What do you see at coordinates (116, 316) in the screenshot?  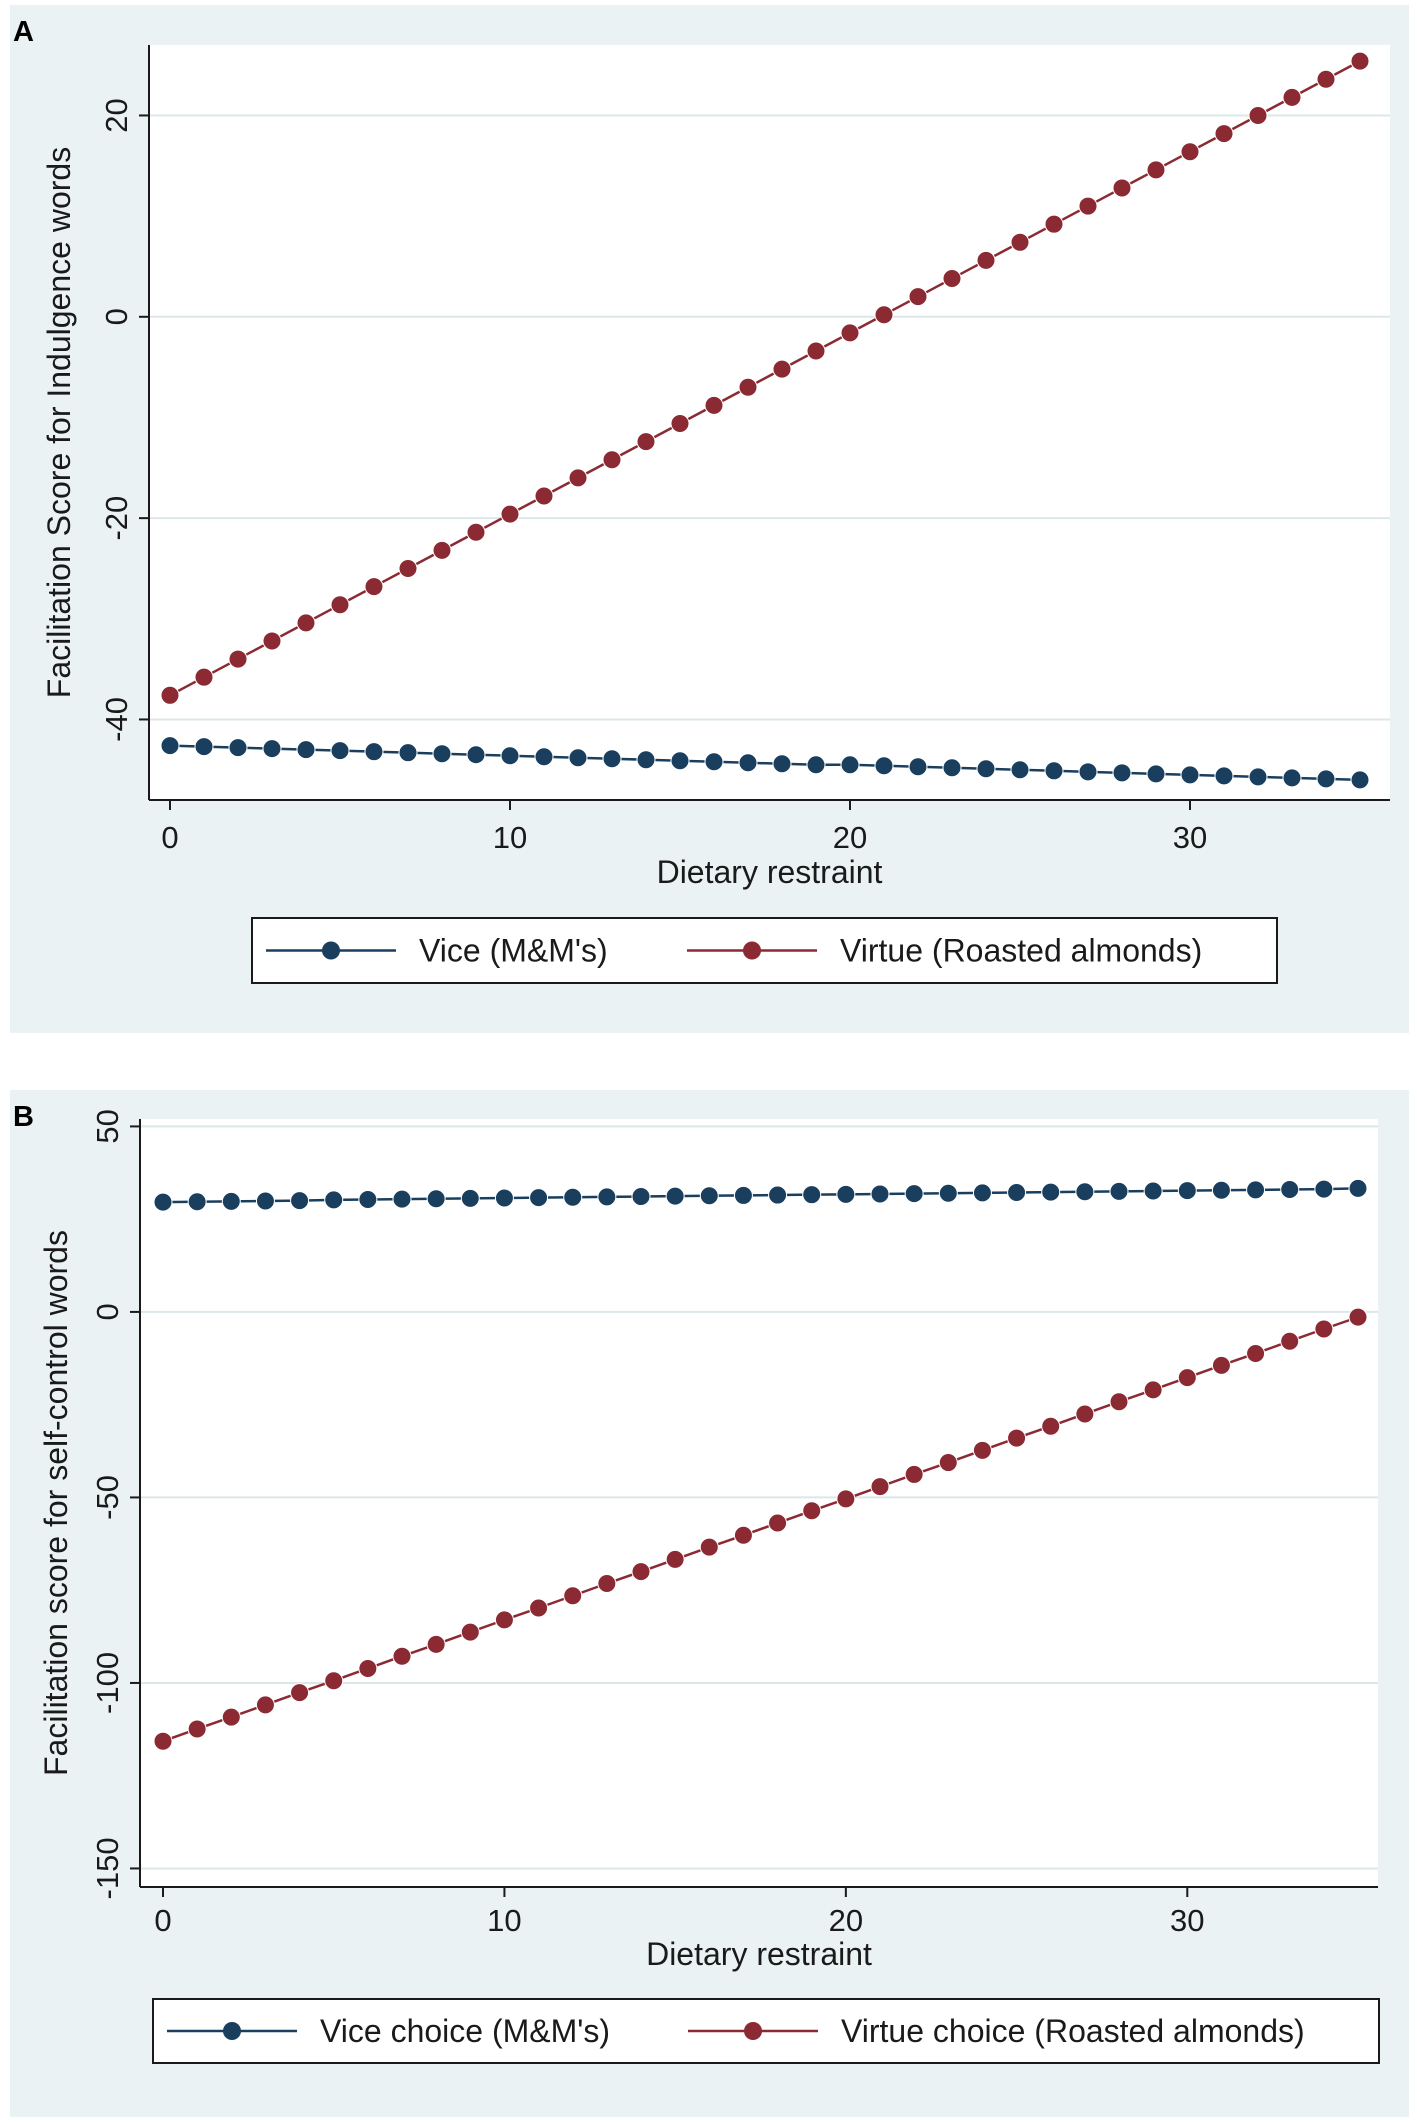 I see `y-tick-label: 0` at bounding box center [116, 316].